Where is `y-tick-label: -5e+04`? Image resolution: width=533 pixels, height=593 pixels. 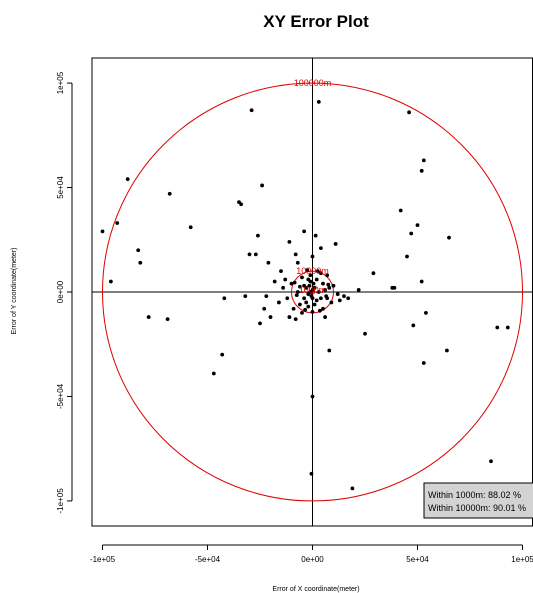
y-tick-label: -5e+04 is located at coordinates (60, 396).